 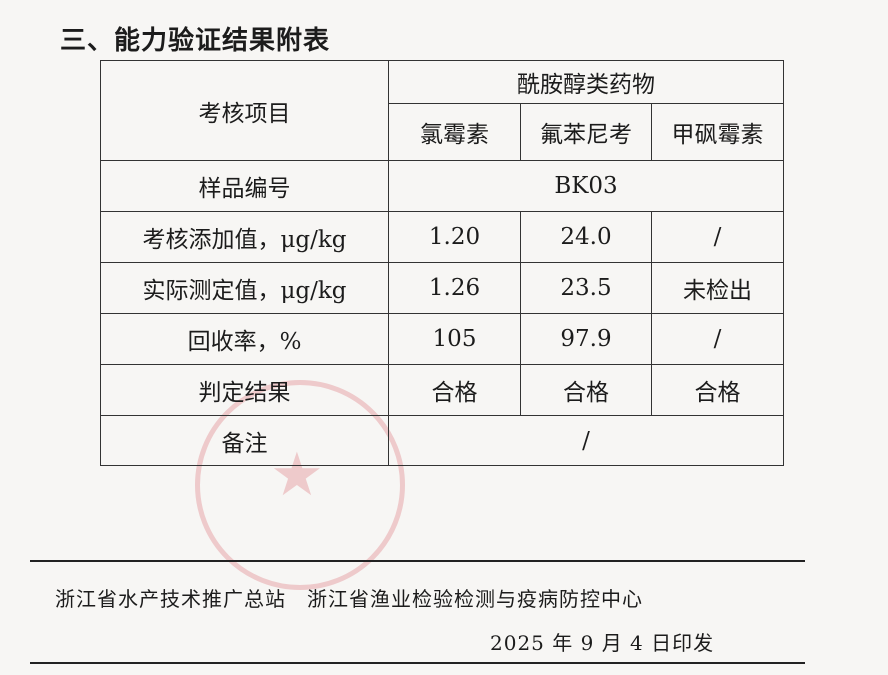 What do you see at coordinates (244, 390) in the screenshot?
I see `row-label: 判定结果` at bounding box center [244, 390].